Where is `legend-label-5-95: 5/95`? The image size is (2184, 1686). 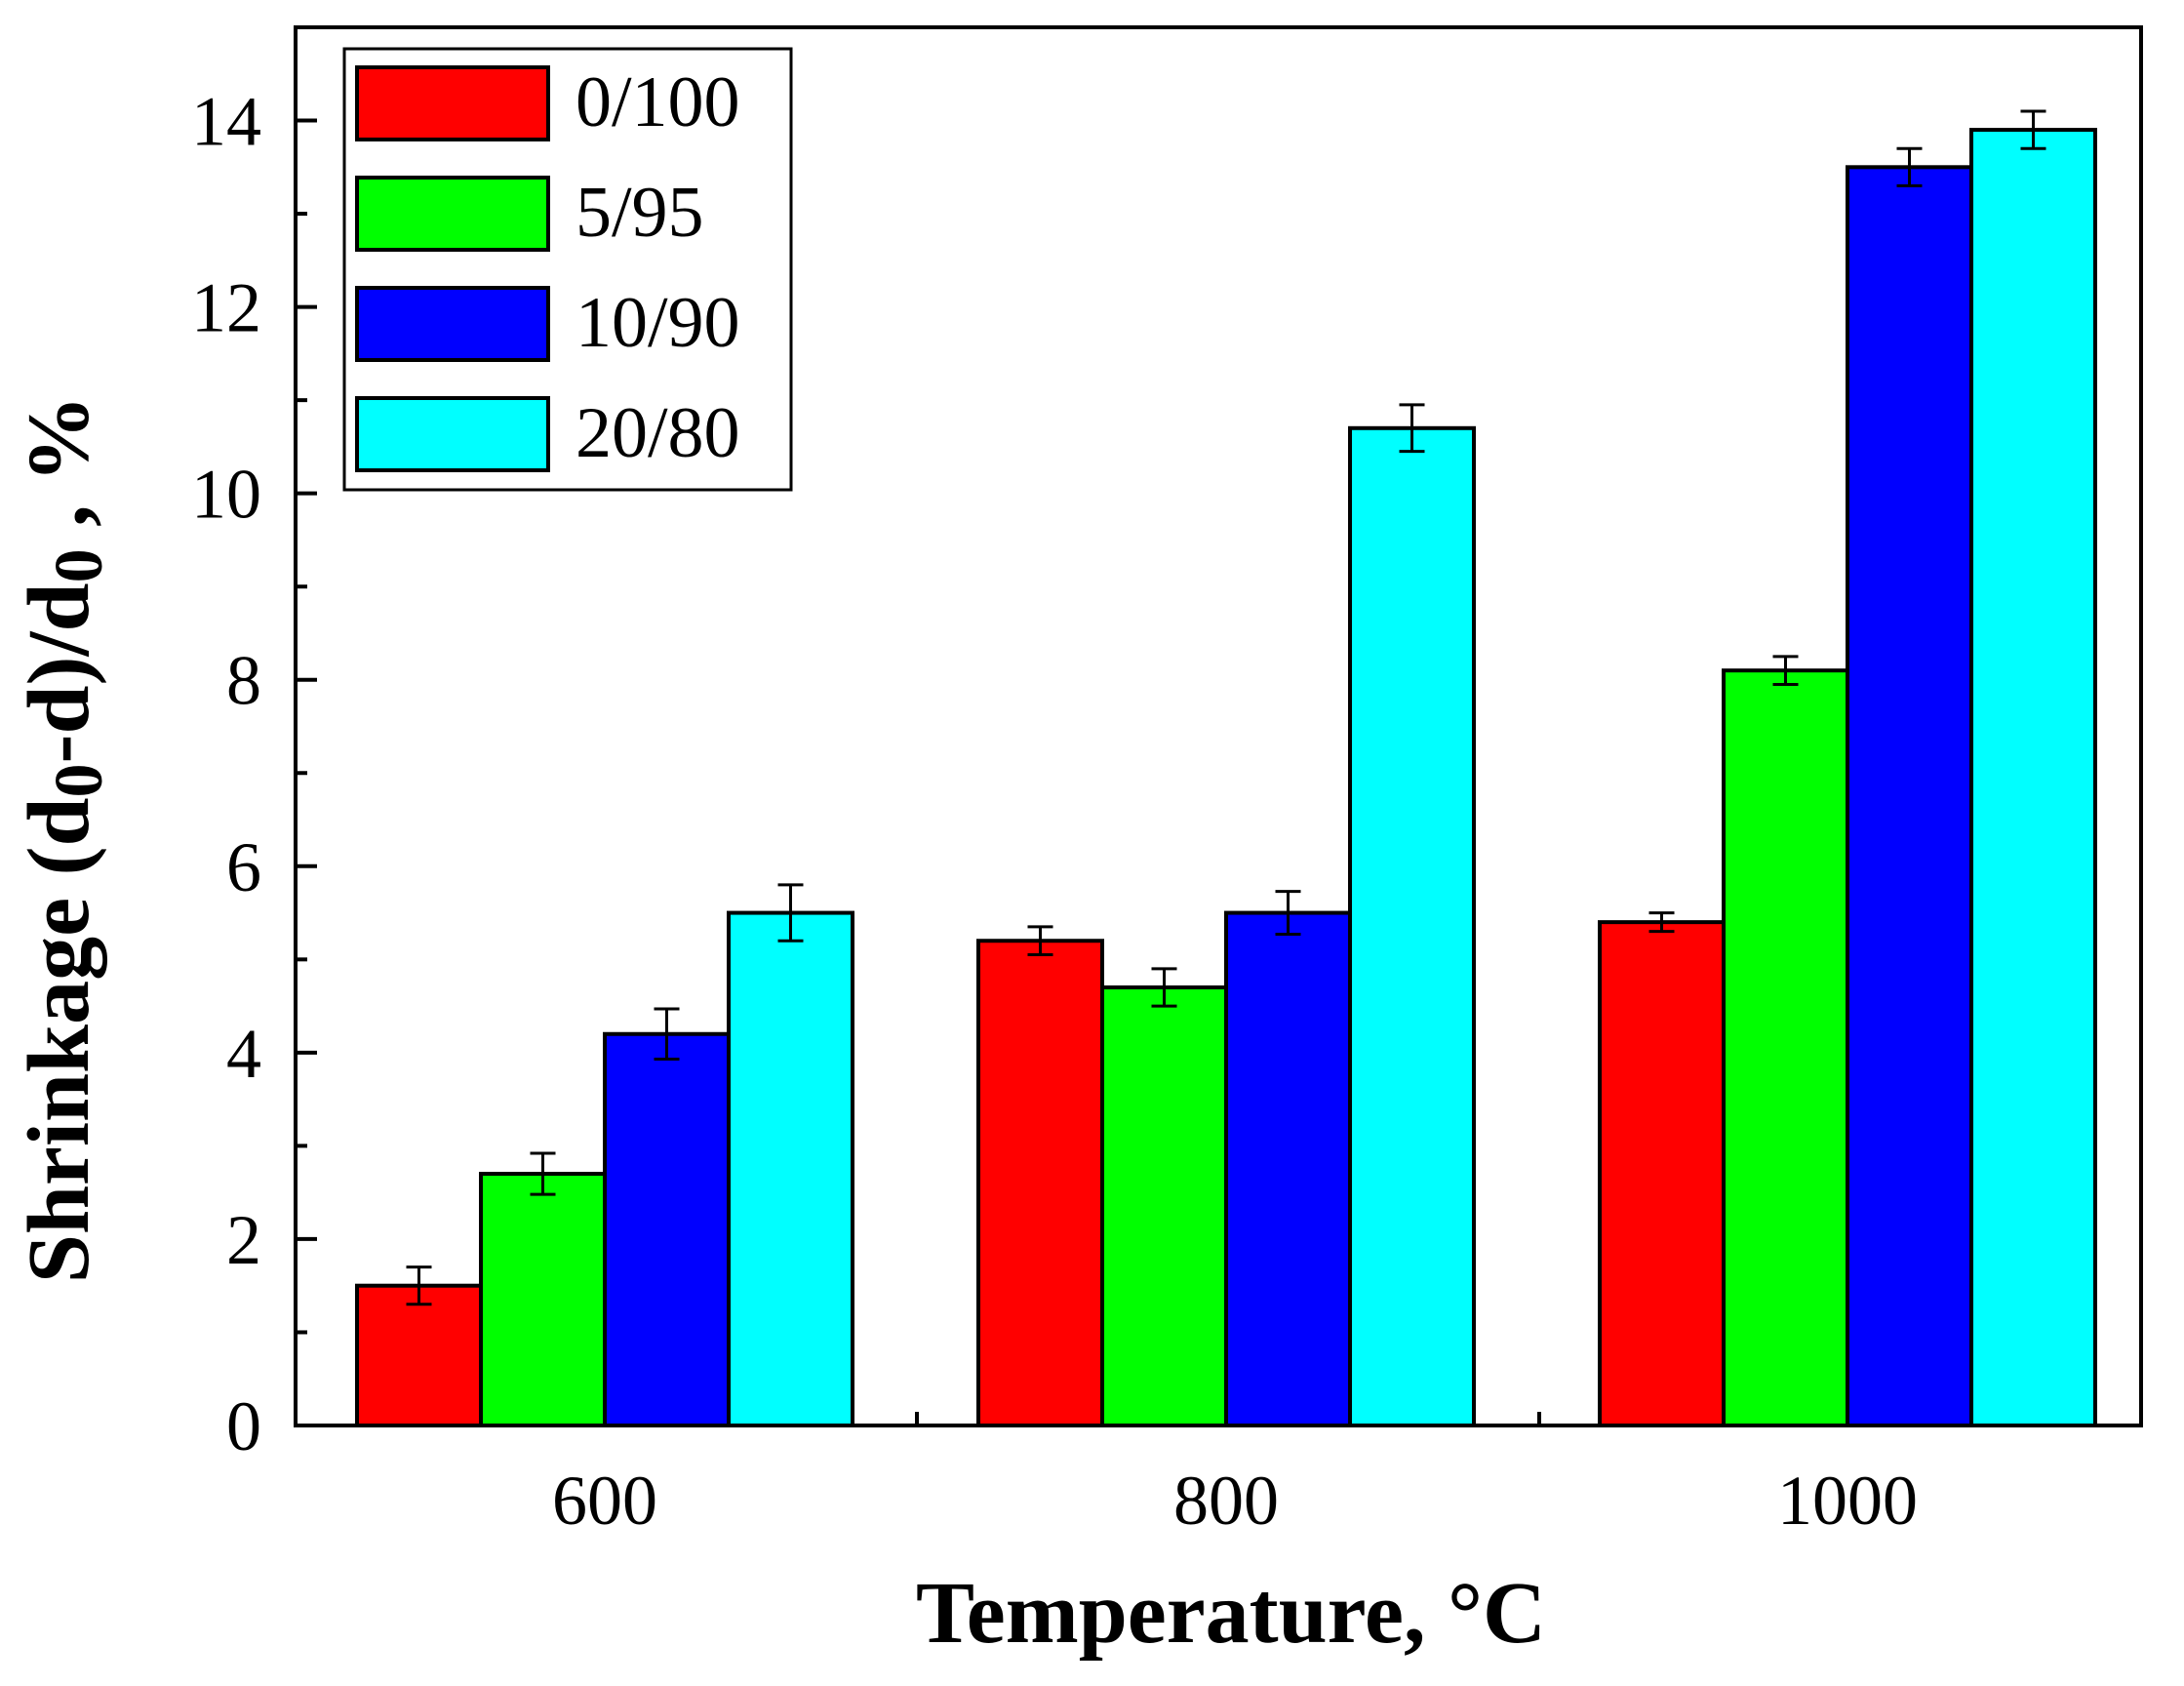 legend-label-5-95: 5/95 is located at coordinates (640, 213).